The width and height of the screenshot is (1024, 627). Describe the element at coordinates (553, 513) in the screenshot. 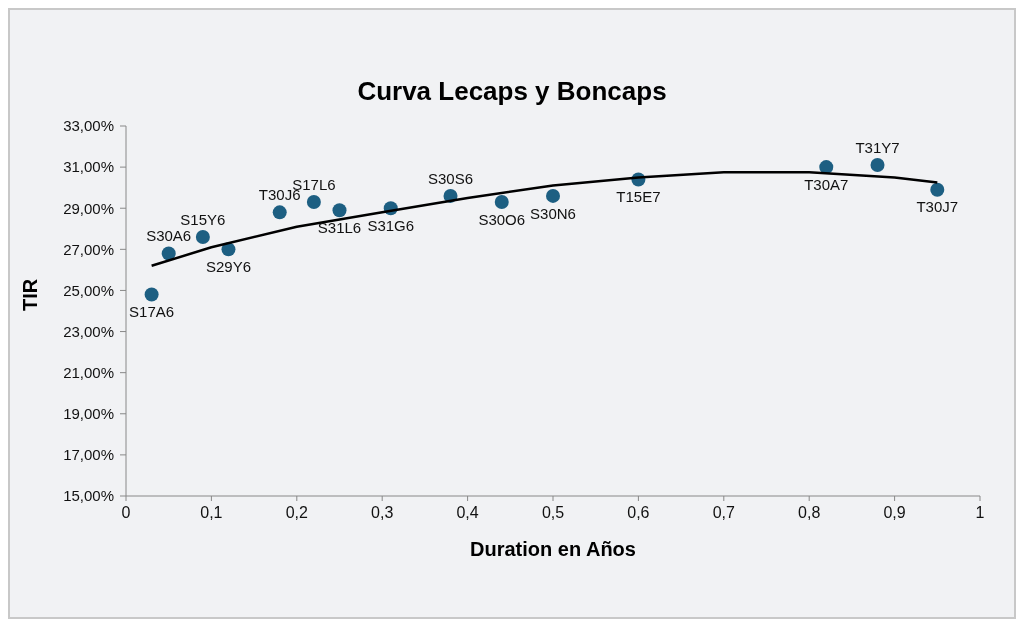

I see `x-tick-label: 0,5` at that location.